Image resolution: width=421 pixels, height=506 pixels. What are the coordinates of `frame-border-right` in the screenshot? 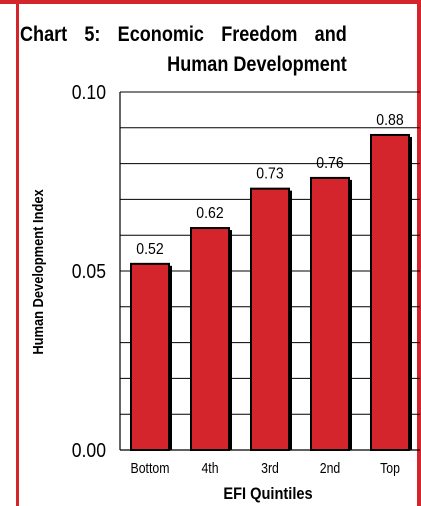 It's located at (419, 253).